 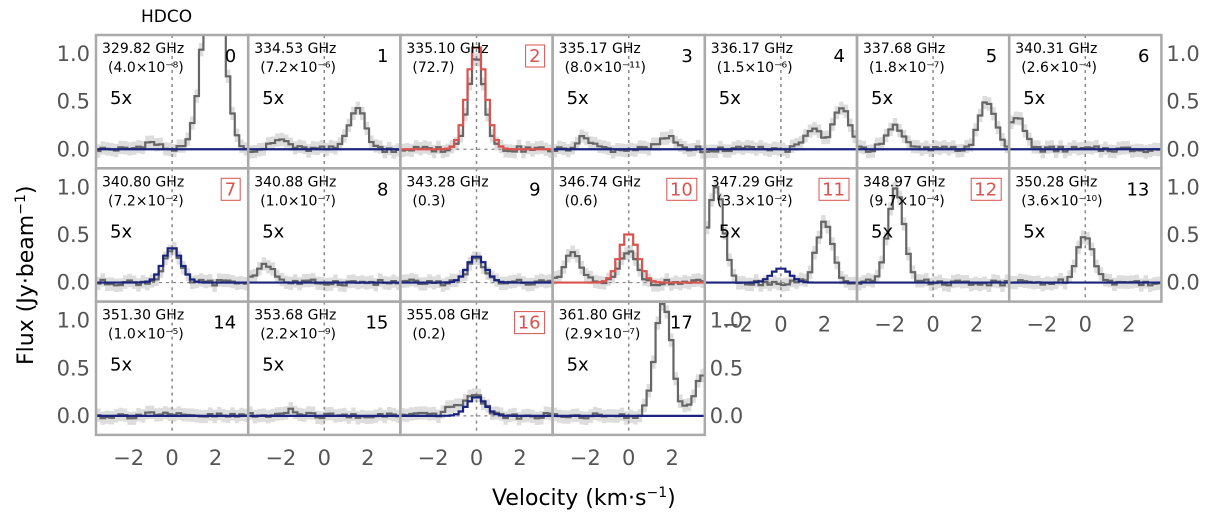 I want to click on panel-frequency: 347.29 GHz, so click(x=752, y=182).